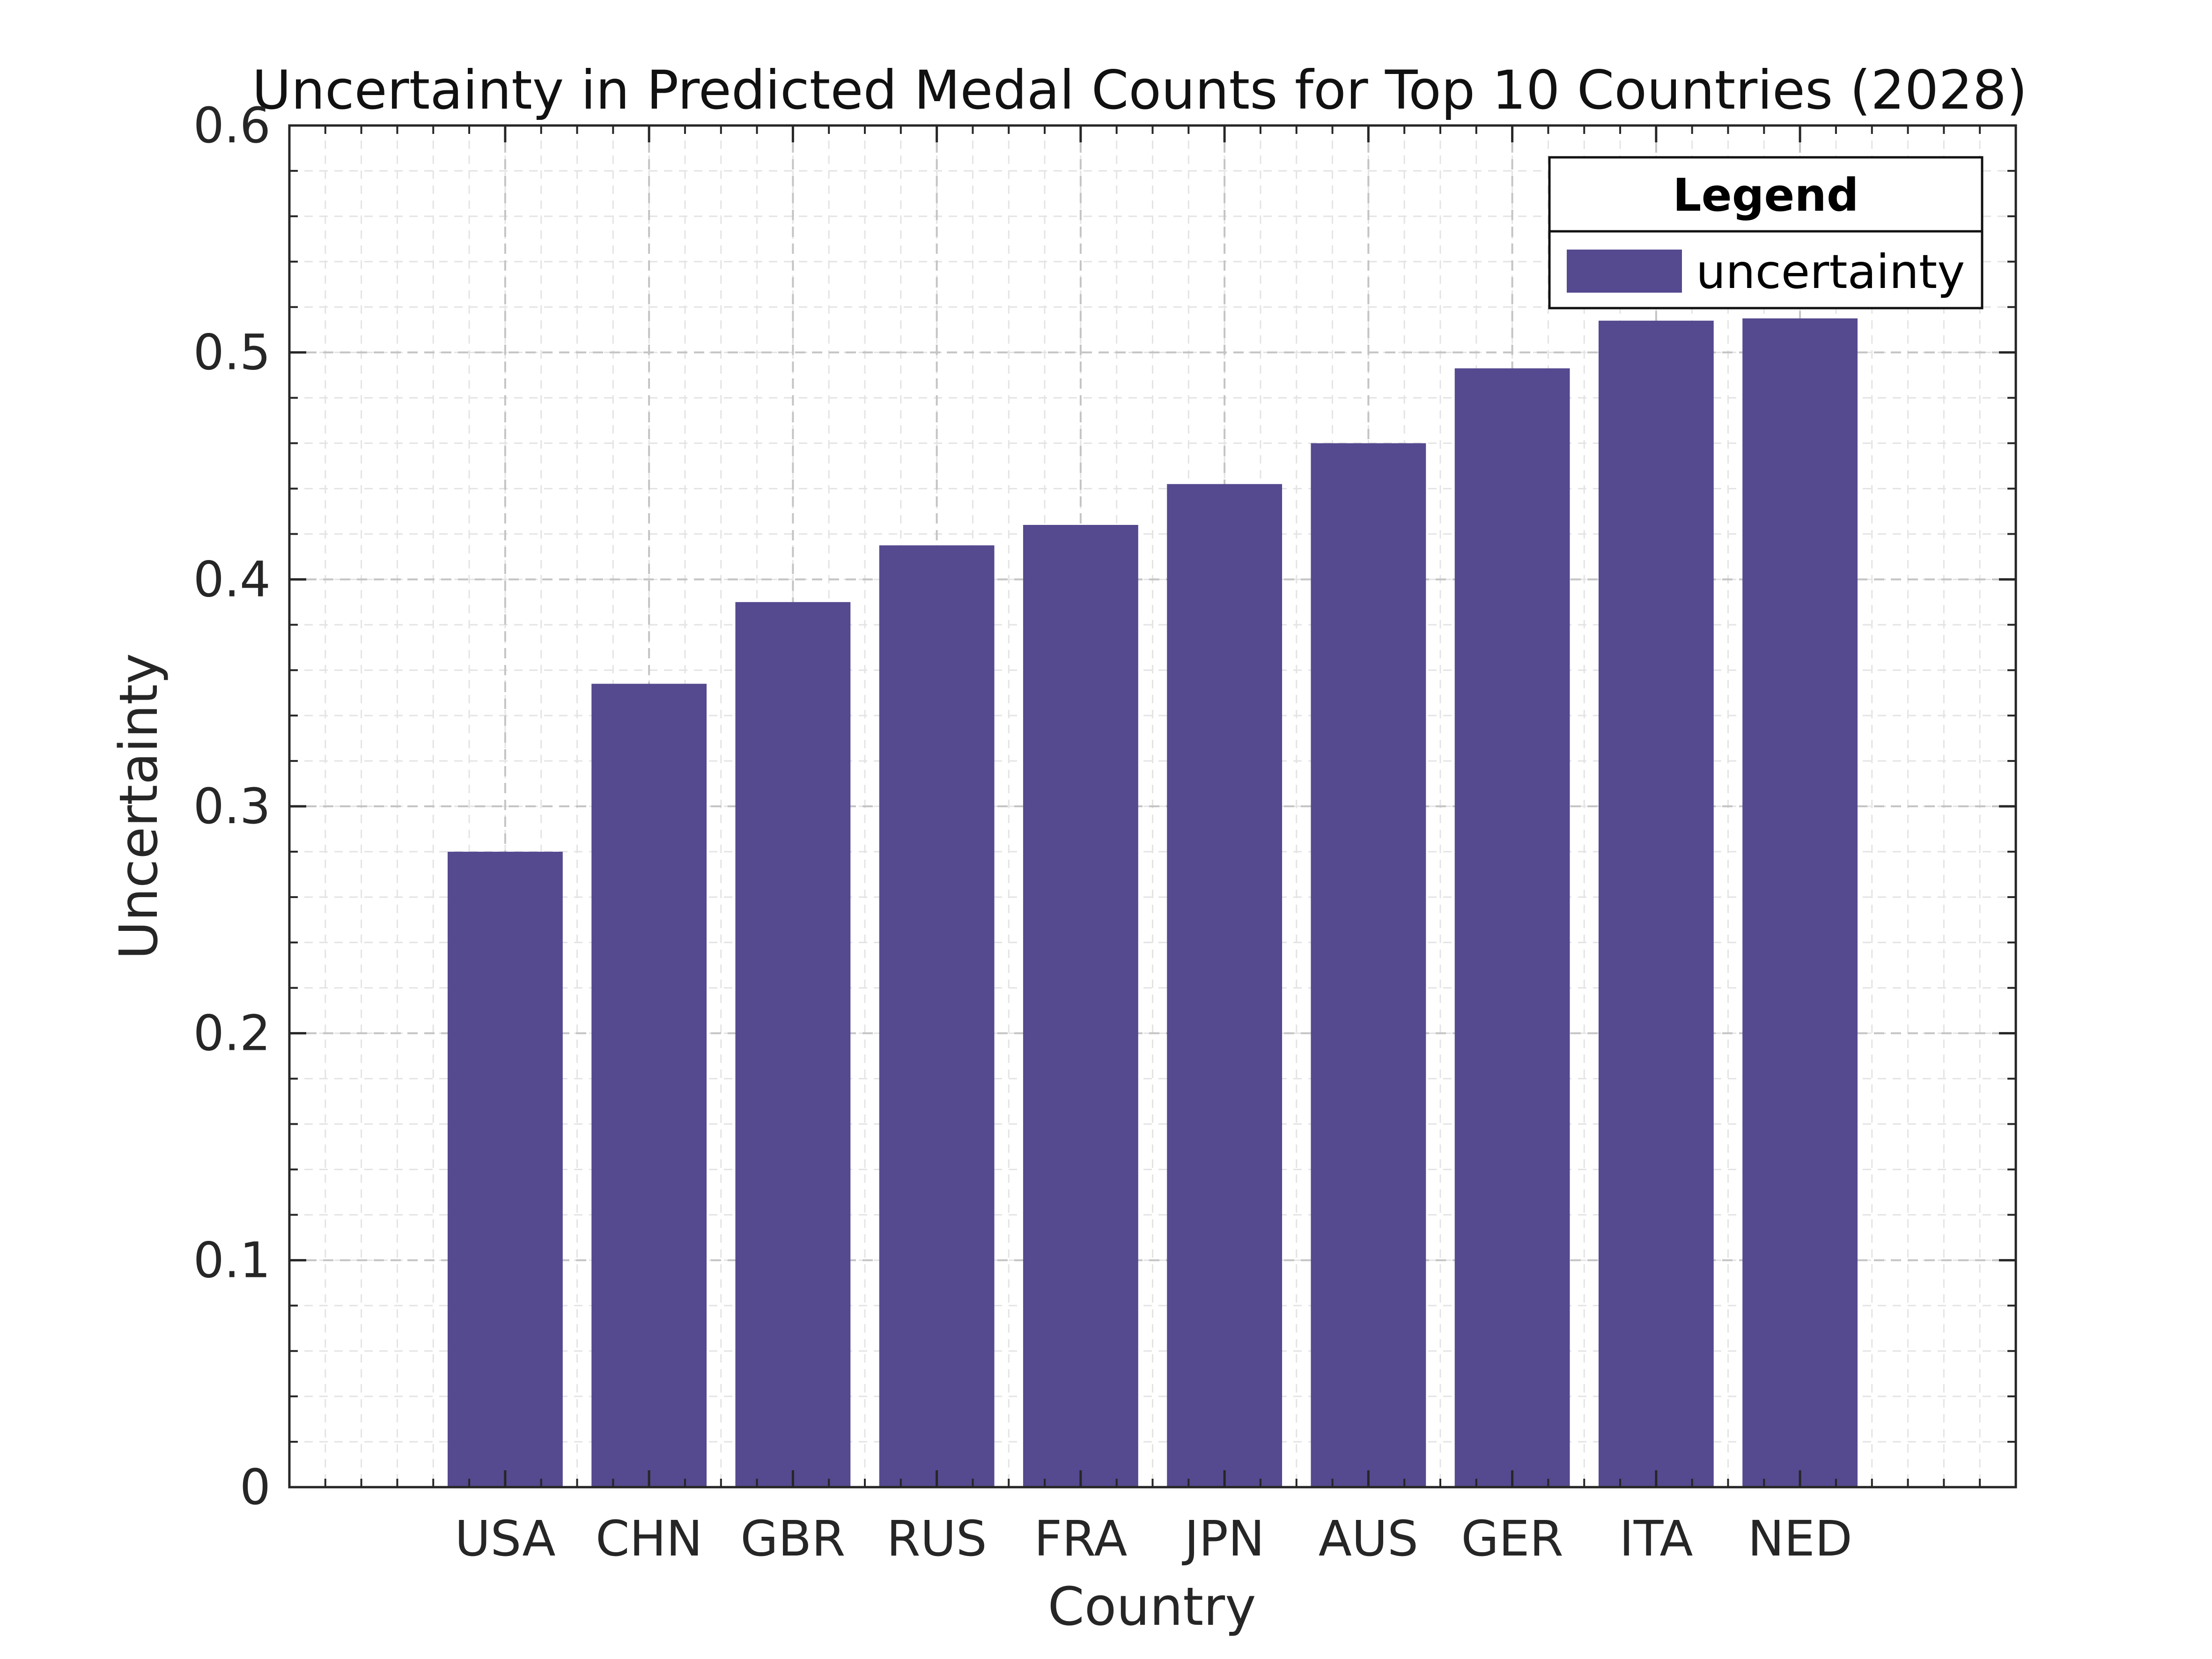 The image size is (2212, 1659). Describe the element at coordinates (1766, 233) in the screenshot. I see `legend: Legend uncertainty` at that location.